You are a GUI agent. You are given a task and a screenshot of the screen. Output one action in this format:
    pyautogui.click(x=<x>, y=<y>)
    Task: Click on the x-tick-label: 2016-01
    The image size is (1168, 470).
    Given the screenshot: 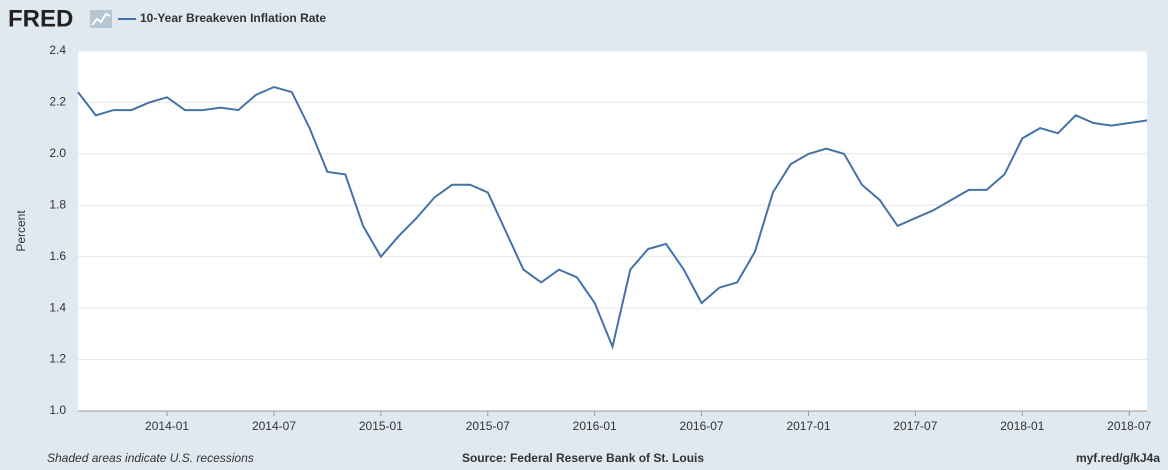 What is the action you would take?
    pyautogui.click(x=595, y=426)
    